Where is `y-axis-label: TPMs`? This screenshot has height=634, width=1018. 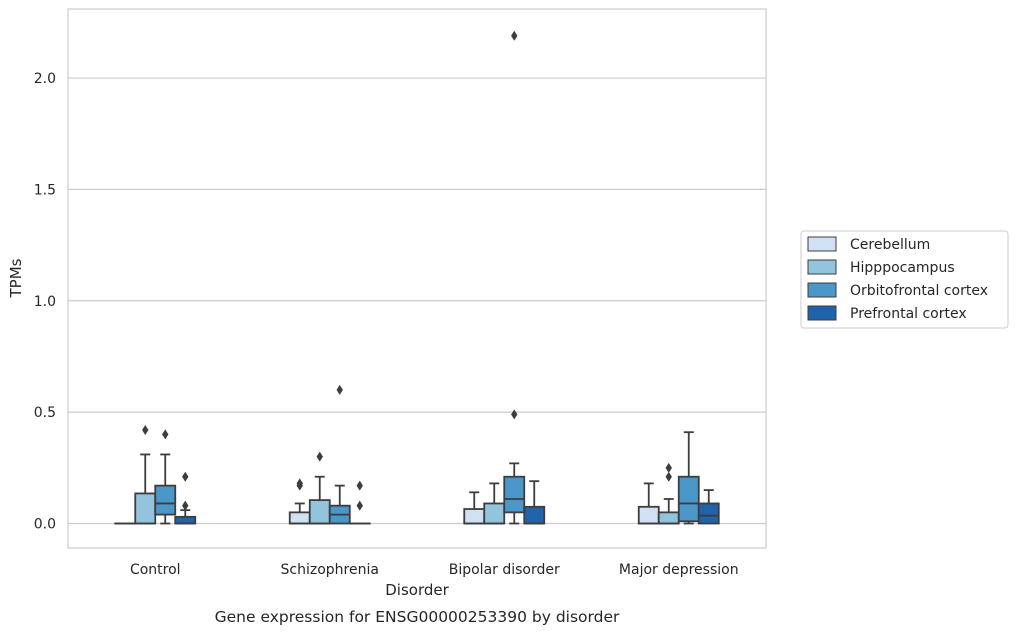 y-axis-label: TPMs is located at coordinates (16, 278).